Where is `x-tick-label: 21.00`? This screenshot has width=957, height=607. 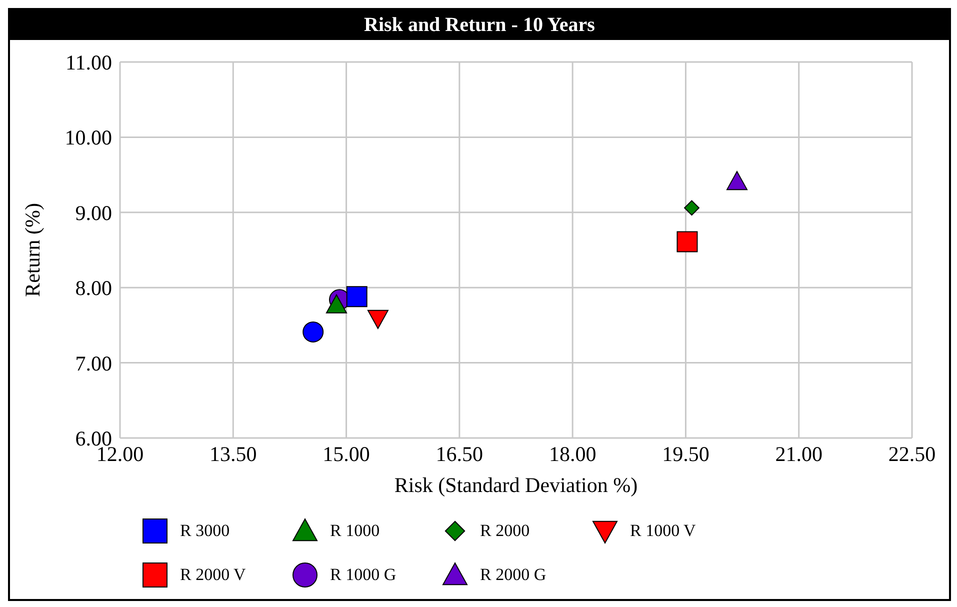 x-tick-label: 21.00 is located at coordinates (798, 454).